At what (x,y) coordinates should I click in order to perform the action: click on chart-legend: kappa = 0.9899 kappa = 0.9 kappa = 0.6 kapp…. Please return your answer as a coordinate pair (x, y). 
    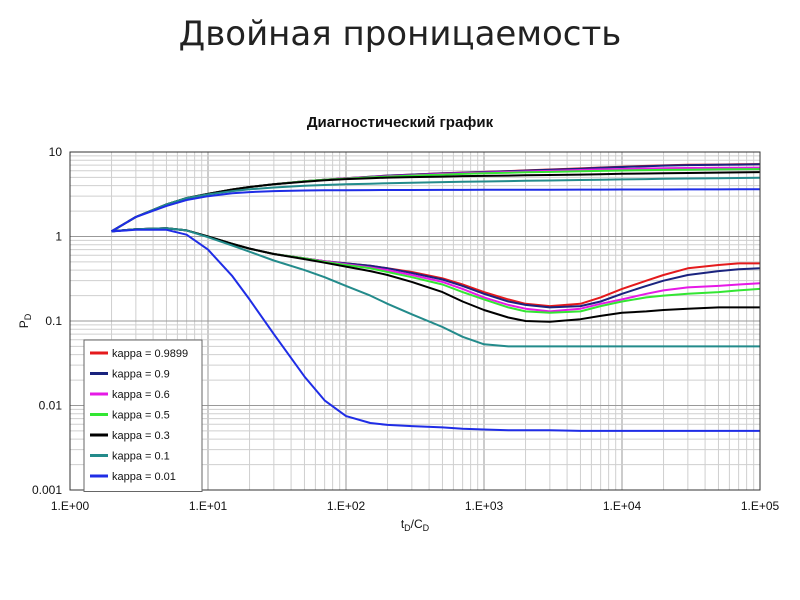
    Looking at the image, I should click on (143, 415).